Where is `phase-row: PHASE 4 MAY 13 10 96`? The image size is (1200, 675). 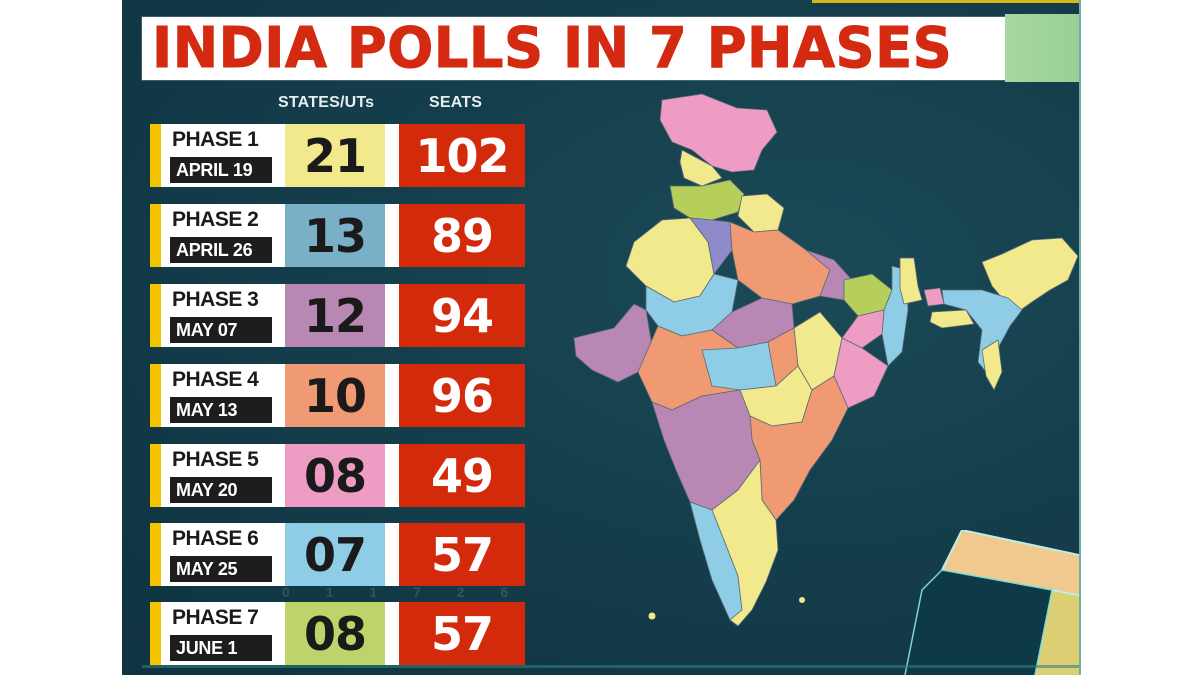
phase-row: PHASE 4 MAY 13 10 96 is located at coordinates (337, 395).